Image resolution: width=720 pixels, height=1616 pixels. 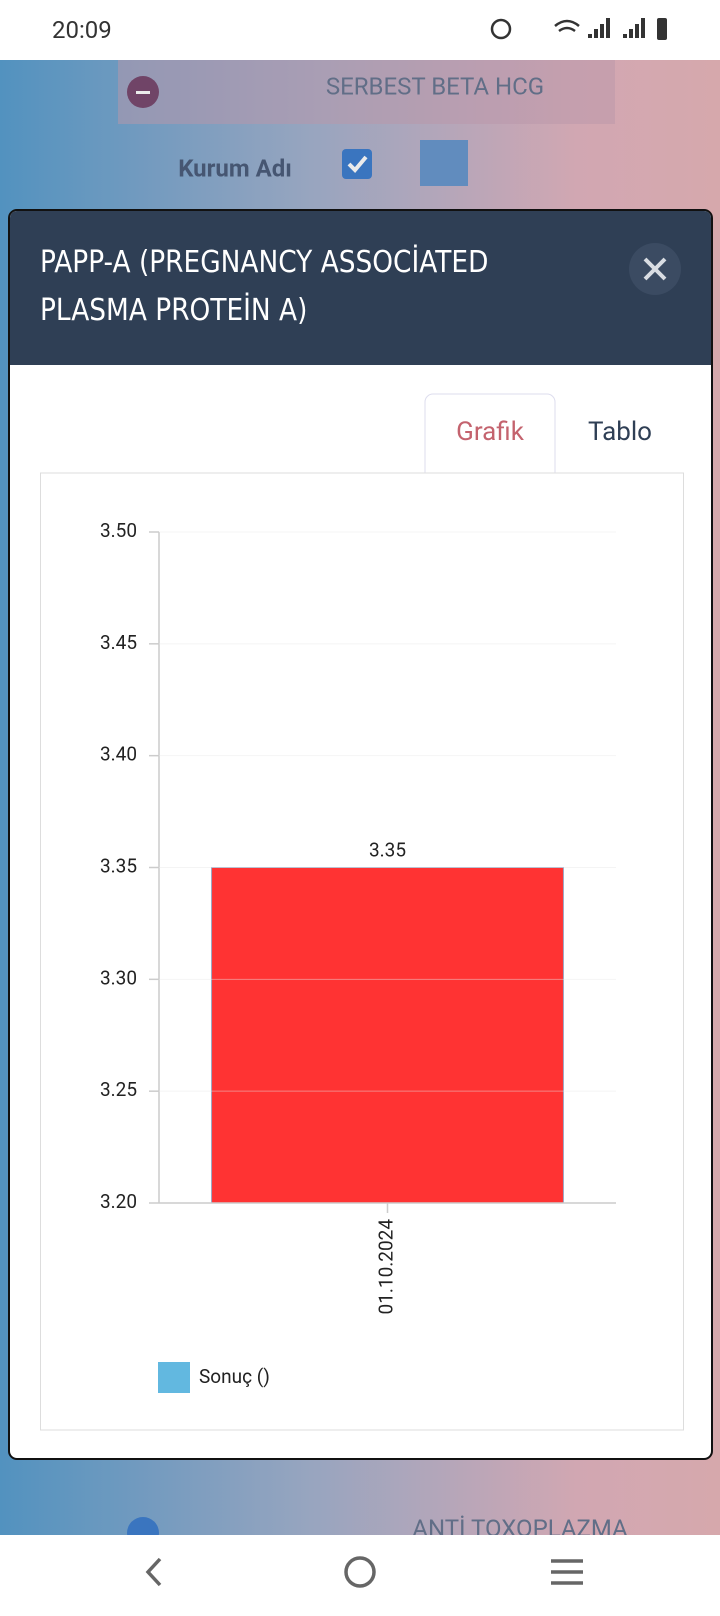 I want to click on y-tick-label: 3.25, so click(x=118, y=1089).